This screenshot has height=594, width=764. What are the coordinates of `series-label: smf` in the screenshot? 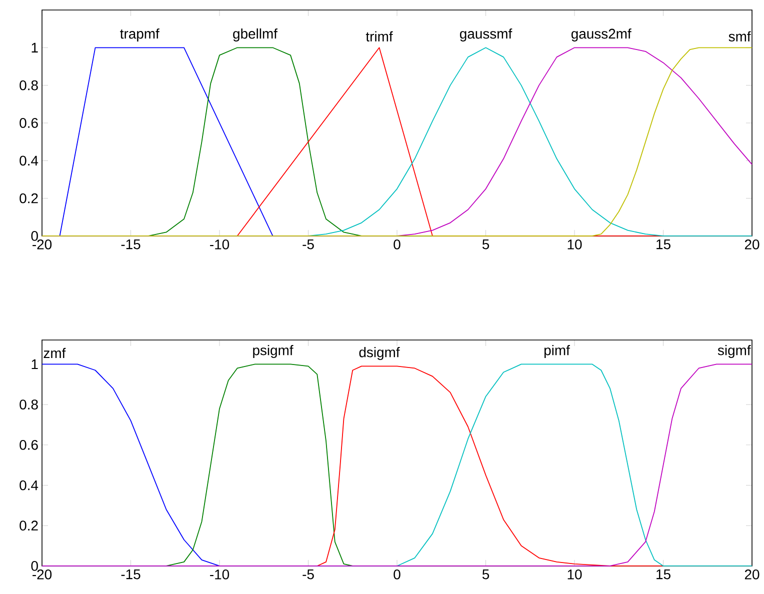 It's located at (739, 36).